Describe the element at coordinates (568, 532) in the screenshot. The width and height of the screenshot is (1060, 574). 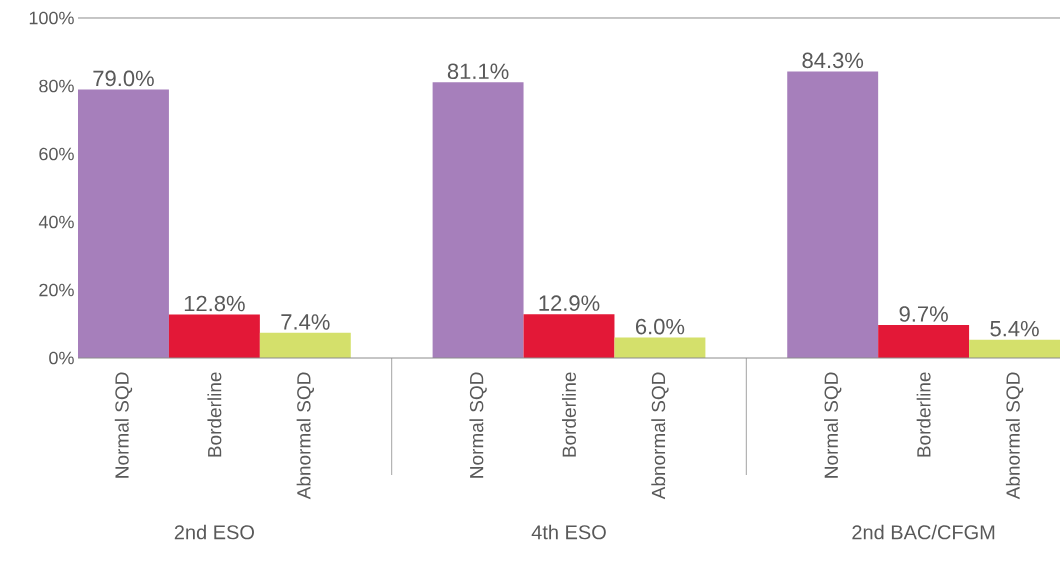
I see `text: 4th ESO` at that location.